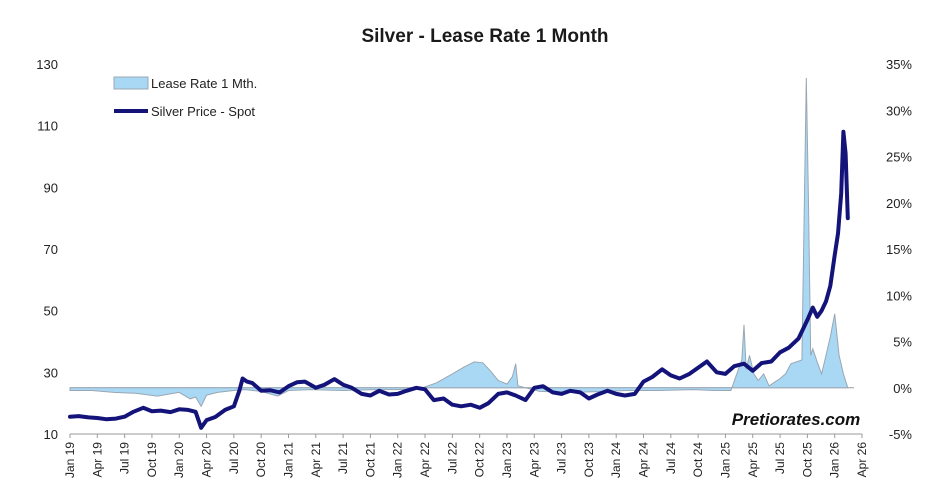 The image size is (945, 494). I want to click on x-tick-label: Apr 22, so click(425, 460).